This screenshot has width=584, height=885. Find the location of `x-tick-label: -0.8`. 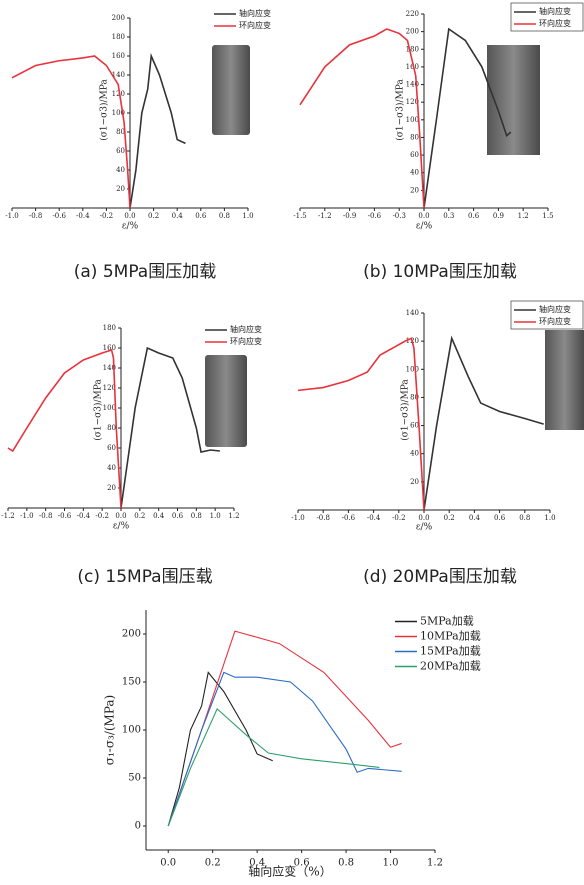

x-tick-label: -0.8 is located at coordinates (46, 516).